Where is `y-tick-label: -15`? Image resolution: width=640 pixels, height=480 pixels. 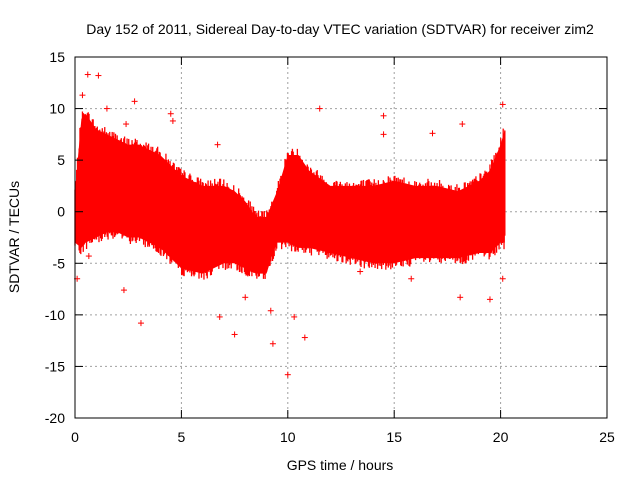
y-tick-label: -15 is located at coordinates (55, 366).